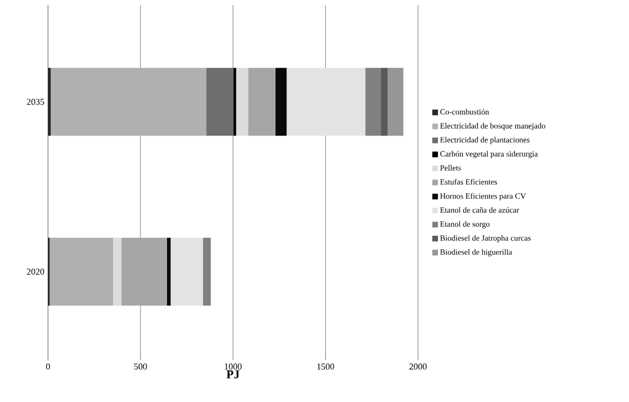 The width and height of the screenshot is (629, 402). Describe the element at coordinates (35, 271) in the screenshot. I see `y-tick-label: 2020` at that location.